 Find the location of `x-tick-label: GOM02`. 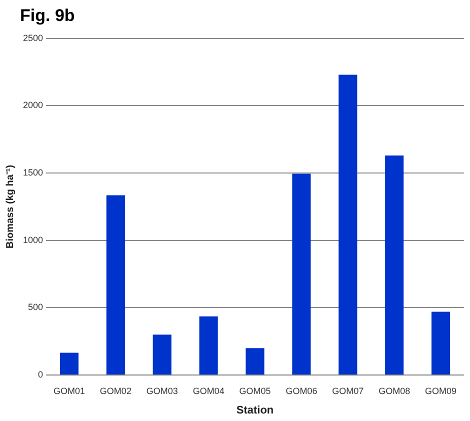

x-tick-label: GOM02 is located at coordinates (116, 391).